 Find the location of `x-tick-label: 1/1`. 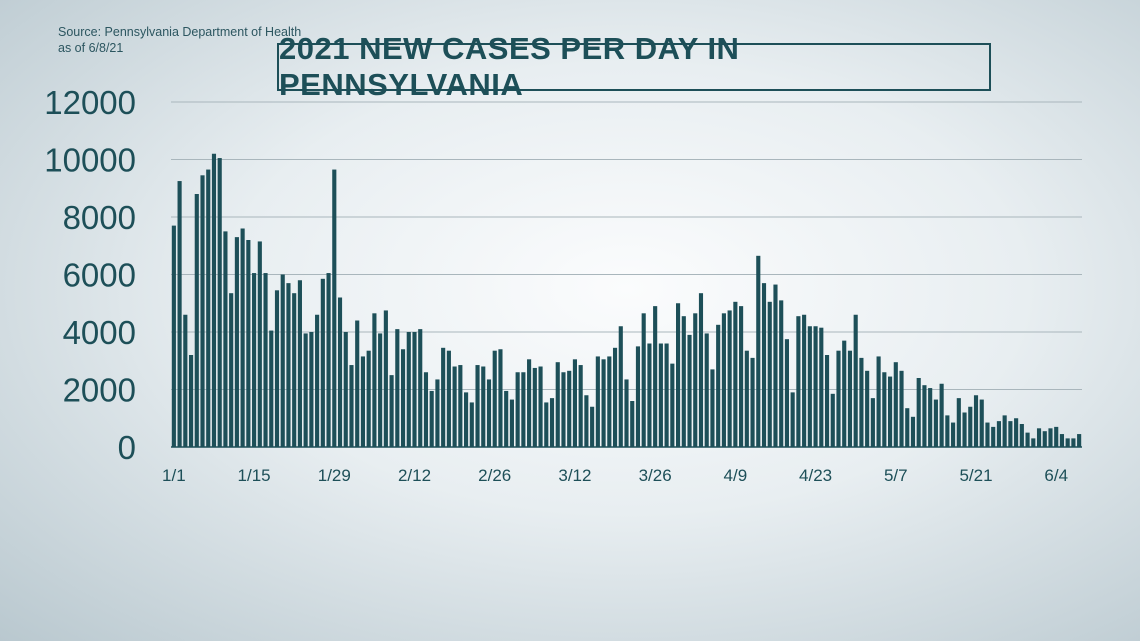

x-tick-label: 1/1 is located at coordinates (174, 475).